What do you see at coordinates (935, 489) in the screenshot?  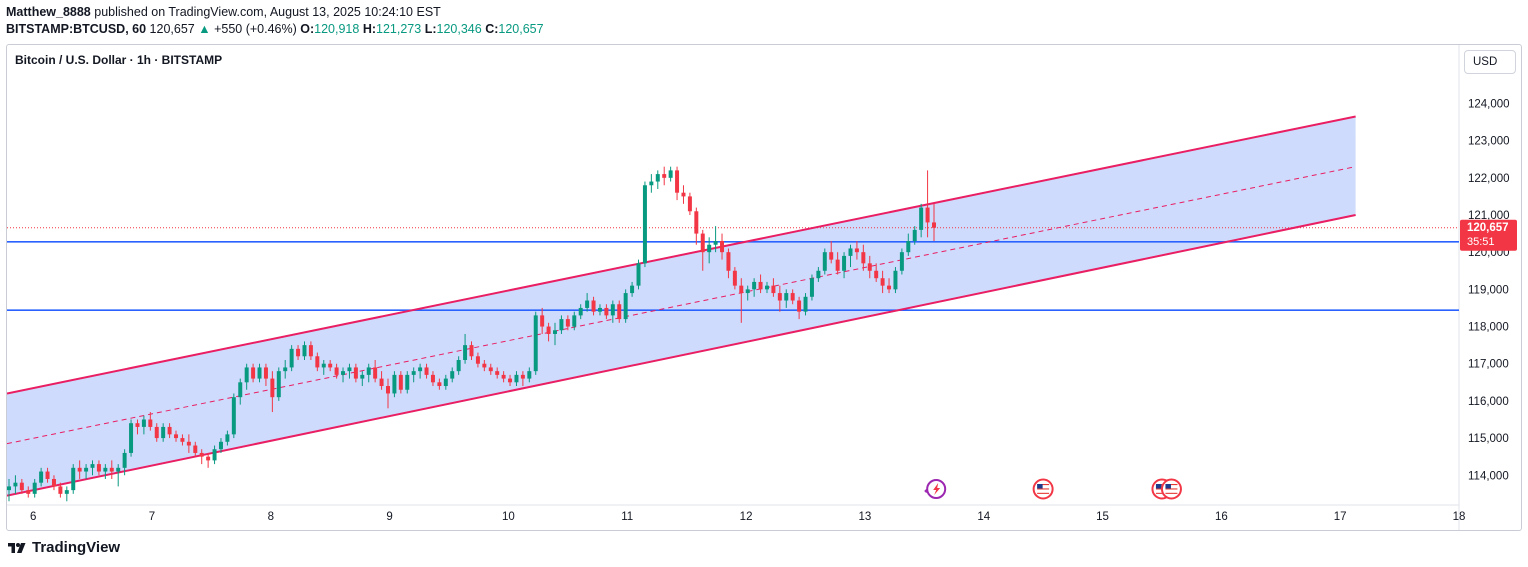 I see `earnings-bolt-icon` at bounding box center [935, 489].